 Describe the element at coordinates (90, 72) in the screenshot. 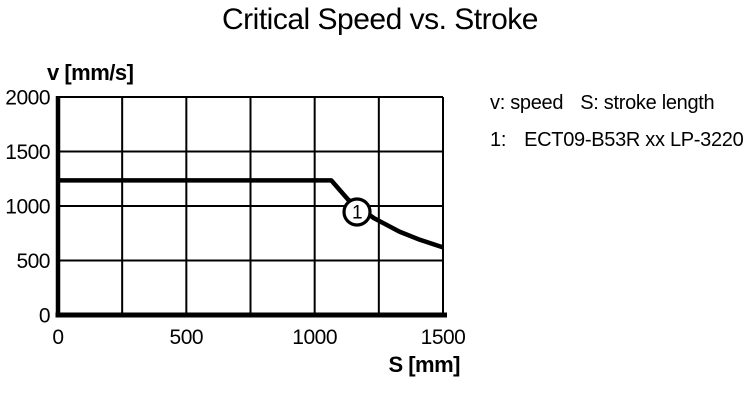

I see `y-axis-label: v [mm/s]` at that location.